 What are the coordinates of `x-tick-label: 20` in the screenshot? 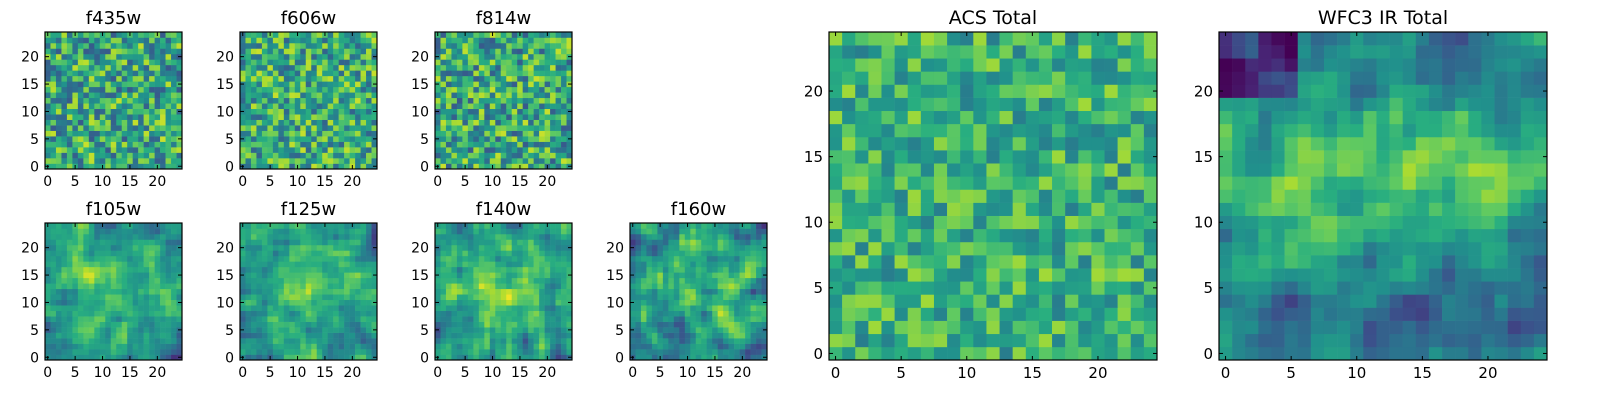 It's located at (352, 373).